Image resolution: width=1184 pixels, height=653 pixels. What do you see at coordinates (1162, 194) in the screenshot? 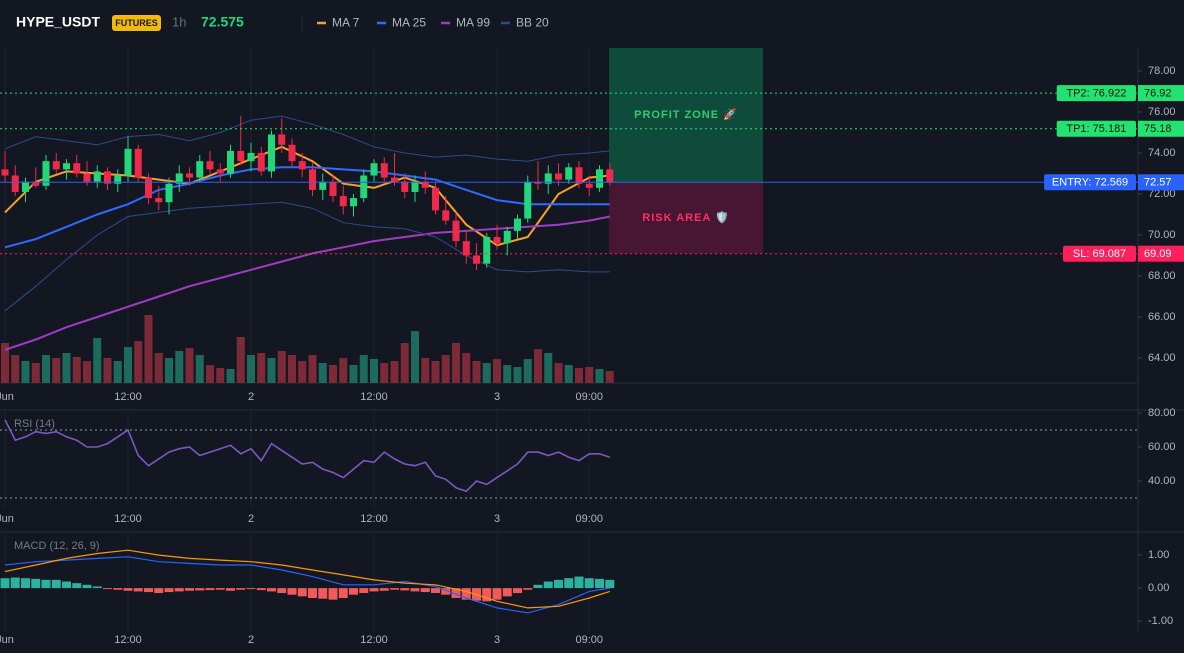
I see `y-tick-label: 72.00` at bounding box center [1162, 194].